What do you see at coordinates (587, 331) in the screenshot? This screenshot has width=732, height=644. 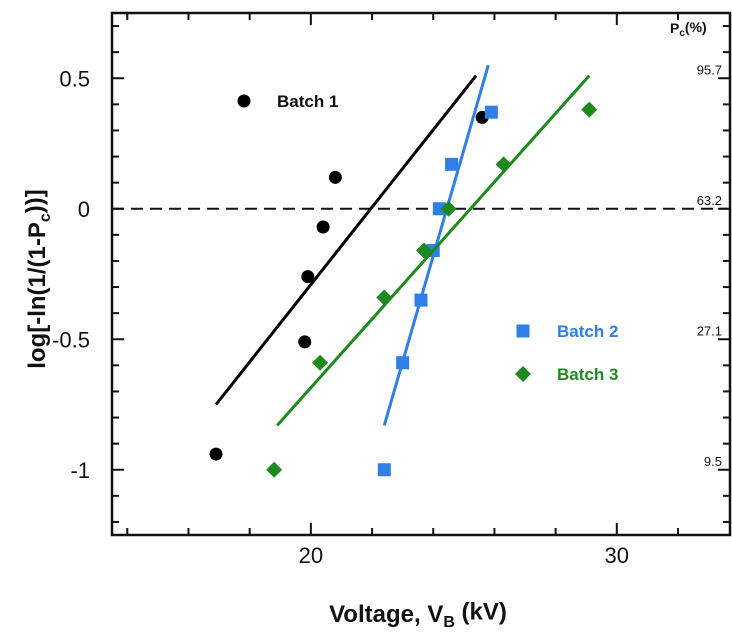 I see `legend-label: Batch 2` at bounding box center [587, 331].